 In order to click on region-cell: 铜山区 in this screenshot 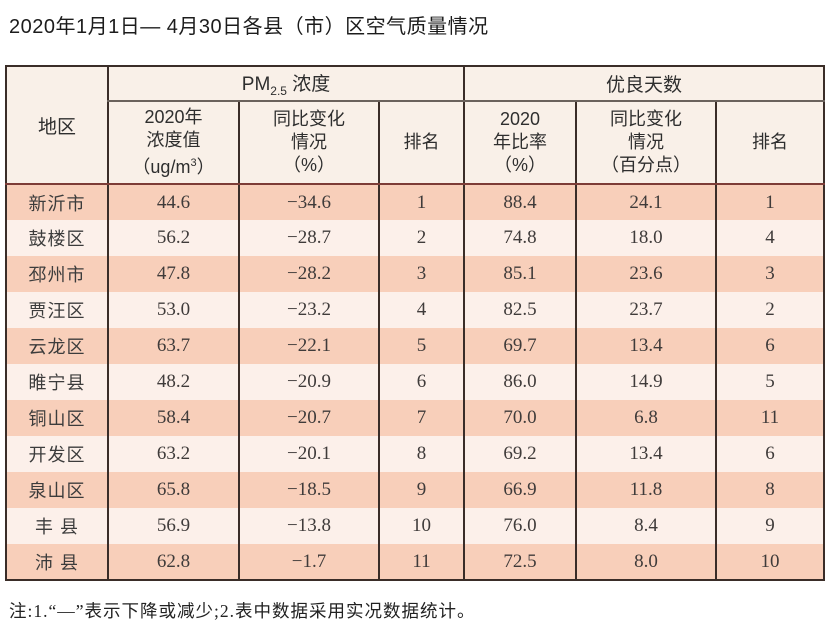, I will do `click(56, 418)`.